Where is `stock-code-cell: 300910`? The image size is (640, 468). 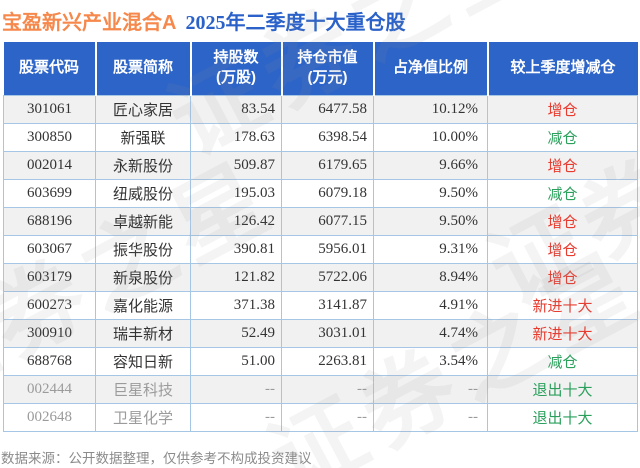
stock-code-cell: 300910 is located at coordinates (49, 333).